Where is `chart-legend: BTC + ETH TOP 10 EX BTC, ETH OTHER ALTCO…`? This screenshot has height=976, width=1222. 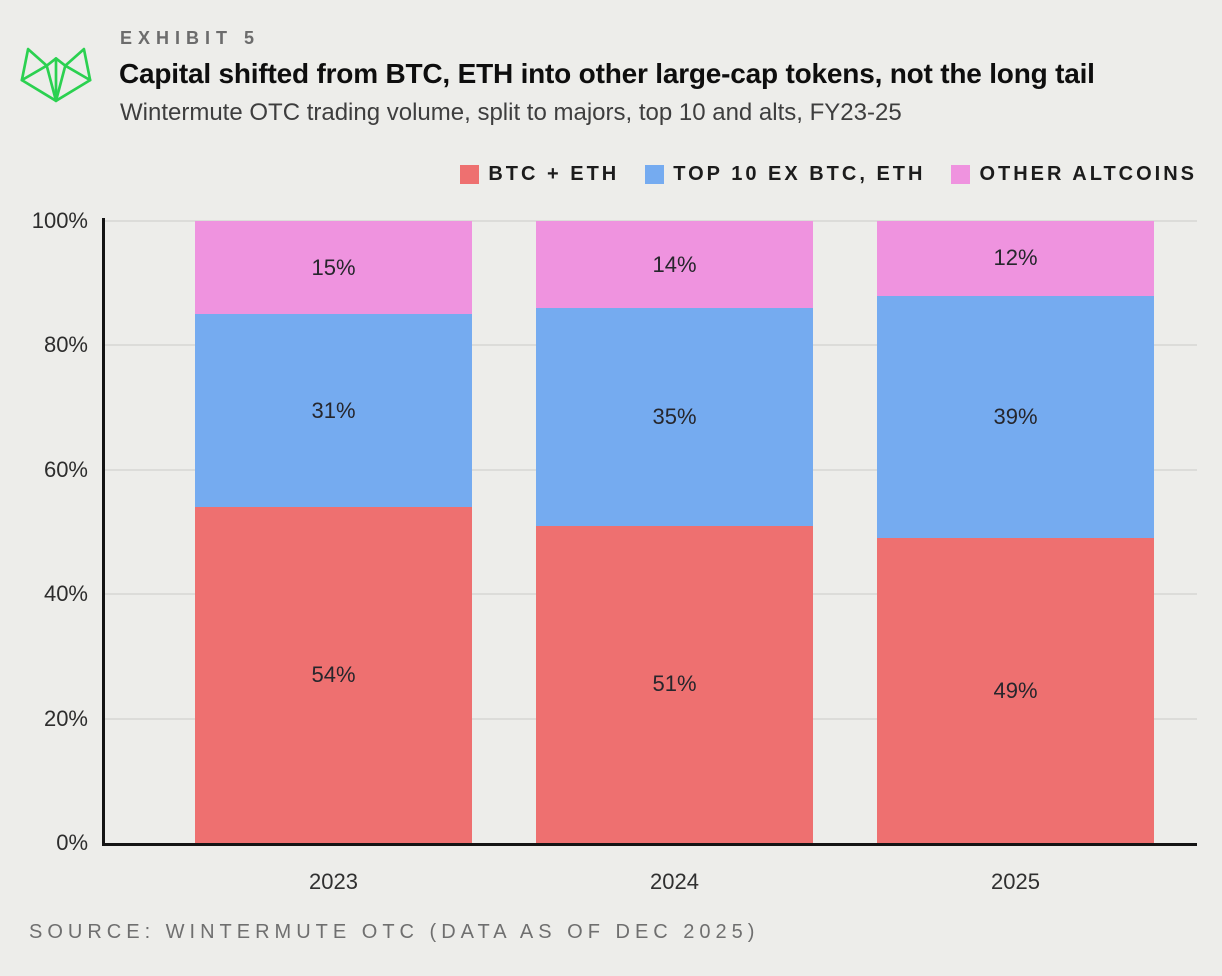 chart-legend: BTC + ETH TOP 10 EX BTC, ETH OTHER ALTCO… is located at coordinates (598, 174).